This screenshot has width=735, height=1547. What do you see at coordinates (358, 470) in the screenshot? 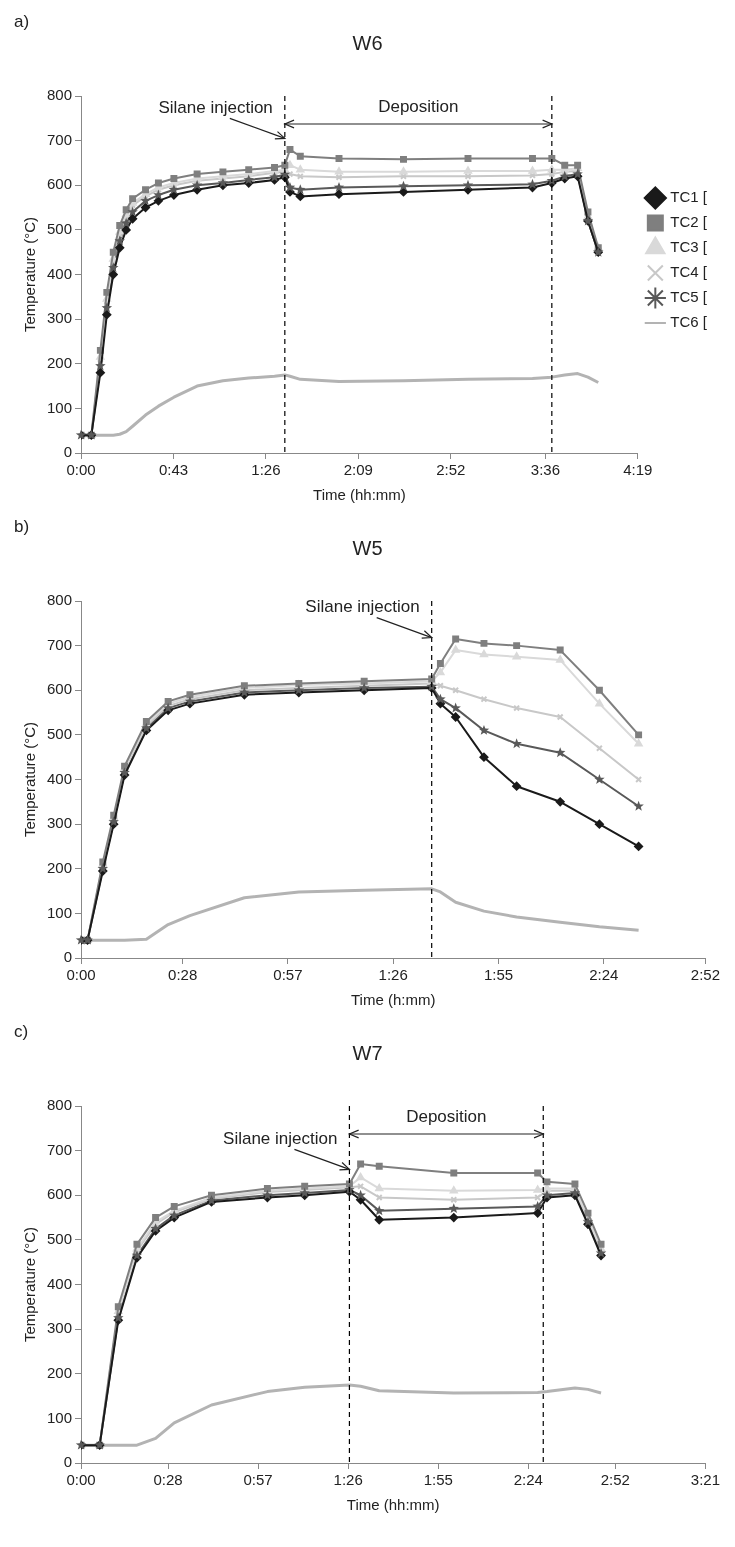
I see `x-tick-label: 2:09` at bounding box center [358, 470].